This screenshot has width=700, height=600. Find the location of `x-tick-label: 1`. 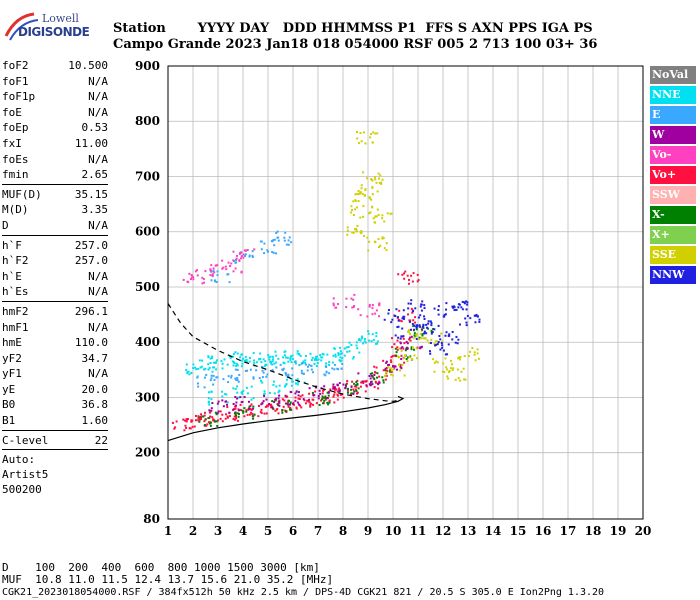

x-tick-label: 1 is located at coordinates (168, 531).